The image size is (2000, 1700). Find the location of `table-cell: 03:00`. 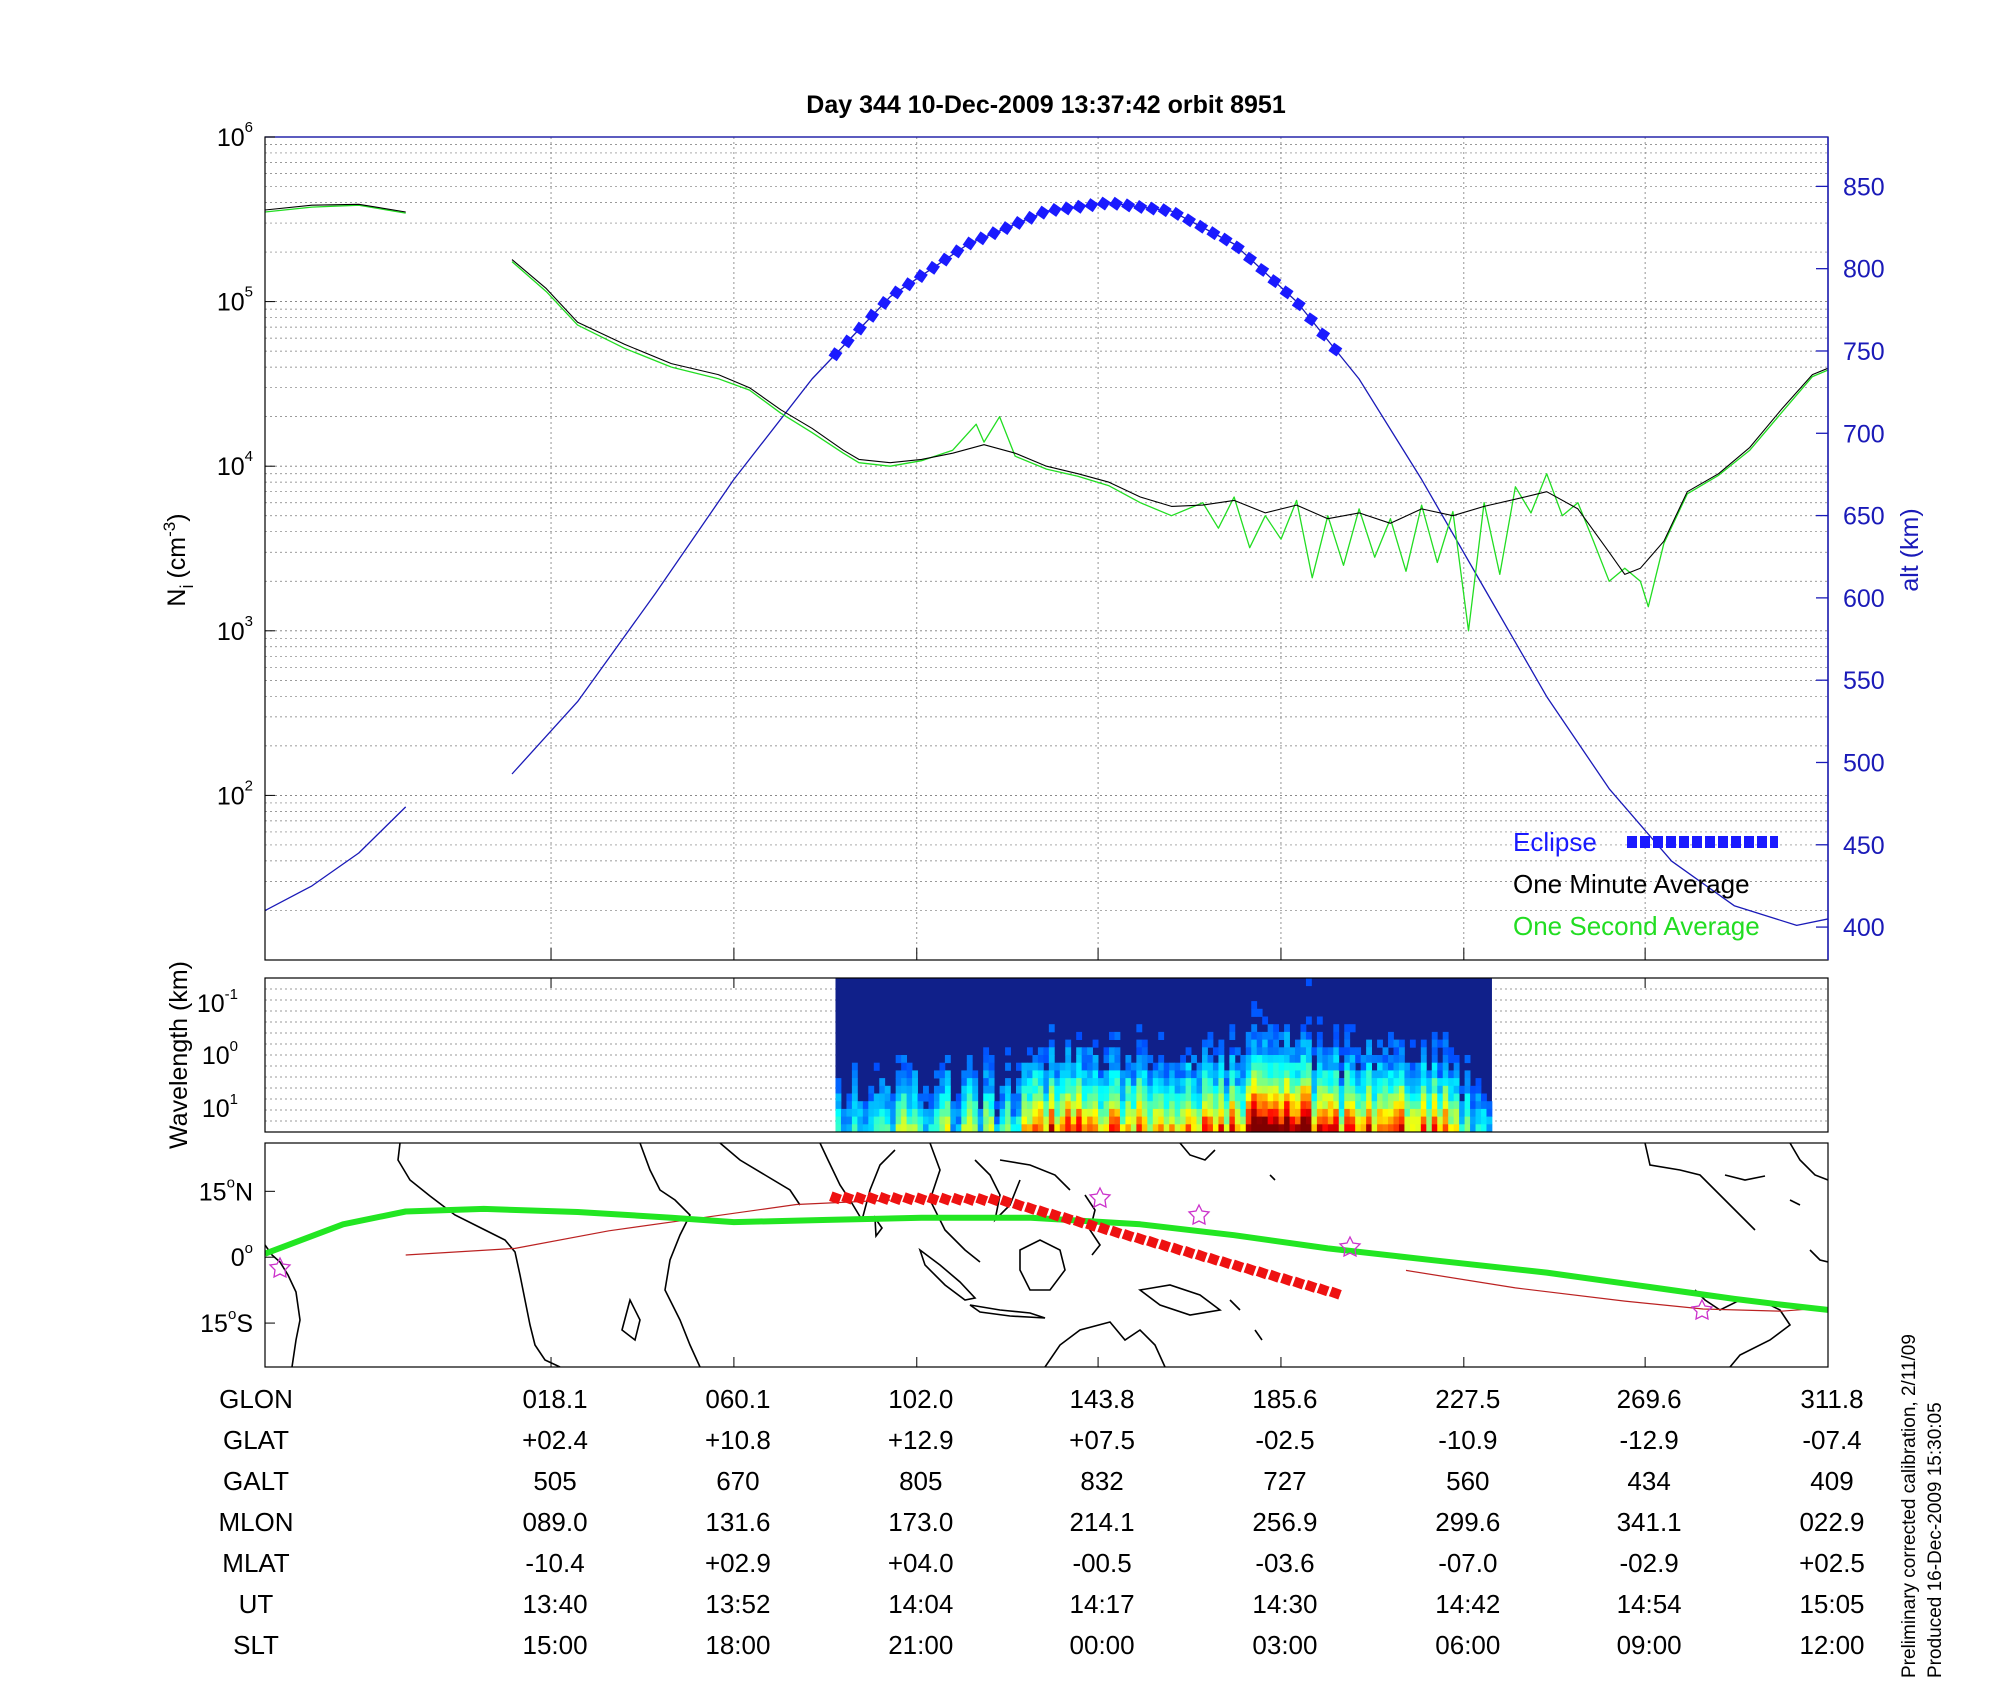

table-cell: 03:00 is located at coordinates (1284, 1645).